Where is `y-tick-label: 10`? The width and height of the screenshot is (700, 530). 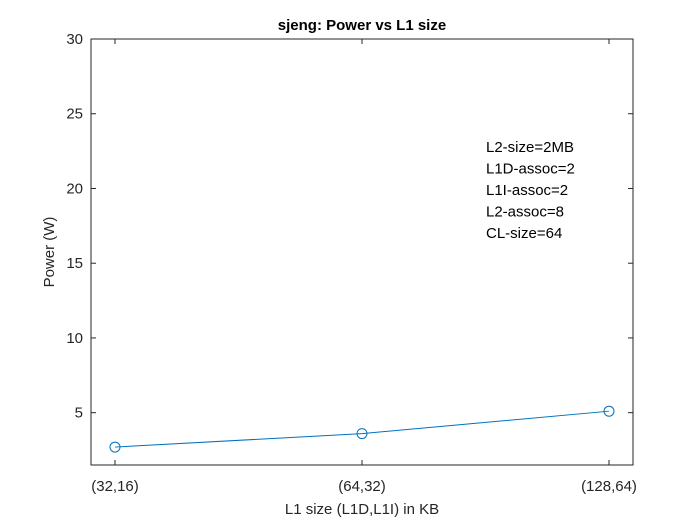 y-tick-label: 10 is located at coordinates (74, 338).